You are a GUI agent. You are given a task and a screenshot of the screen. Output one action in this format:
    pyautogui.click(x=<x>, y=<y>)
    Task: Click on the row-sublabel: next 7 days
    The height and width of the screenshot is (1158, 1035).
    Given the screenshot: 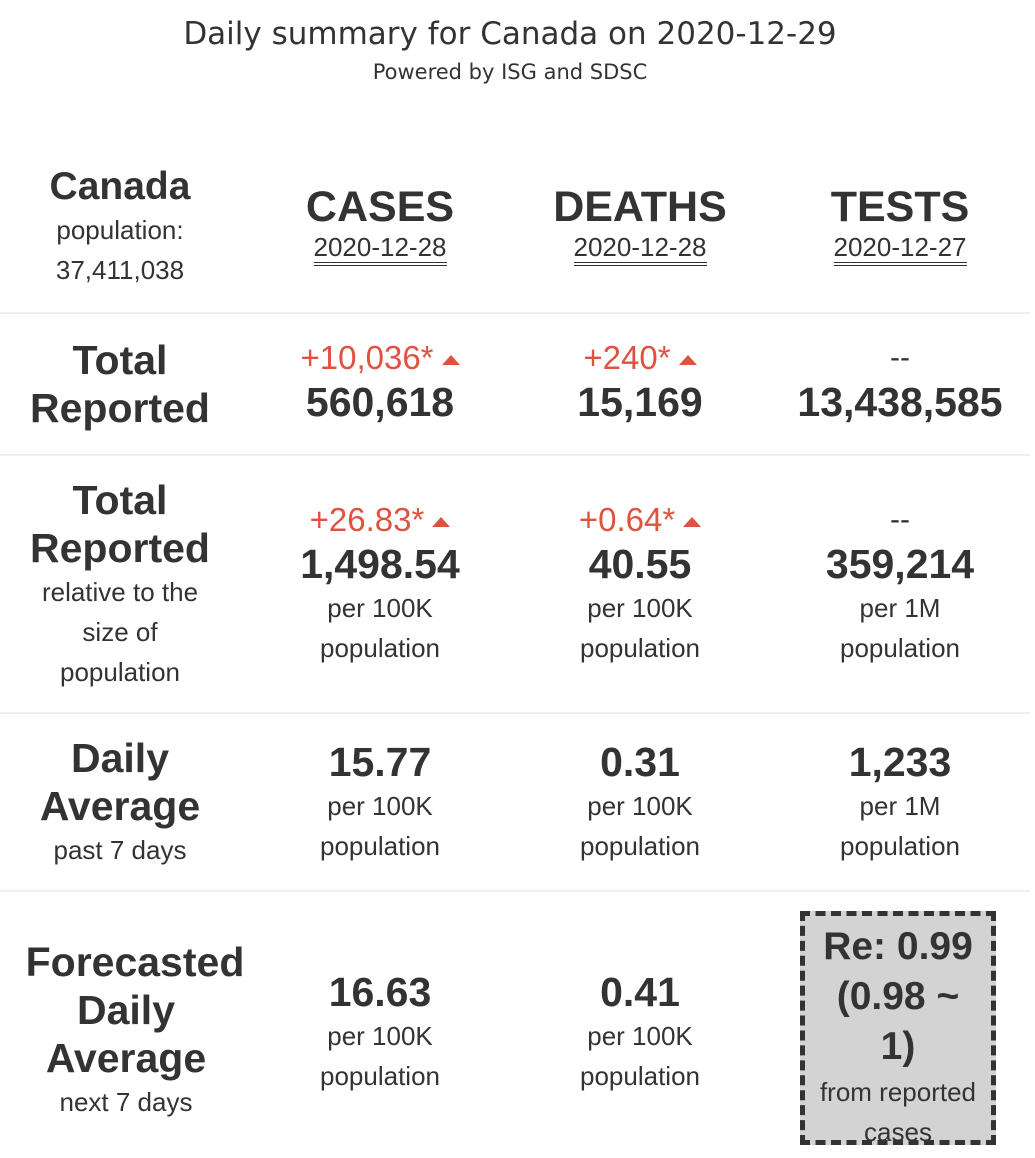 What is the action you would take?
    pyautogui.click(x=126, y=1102)
    